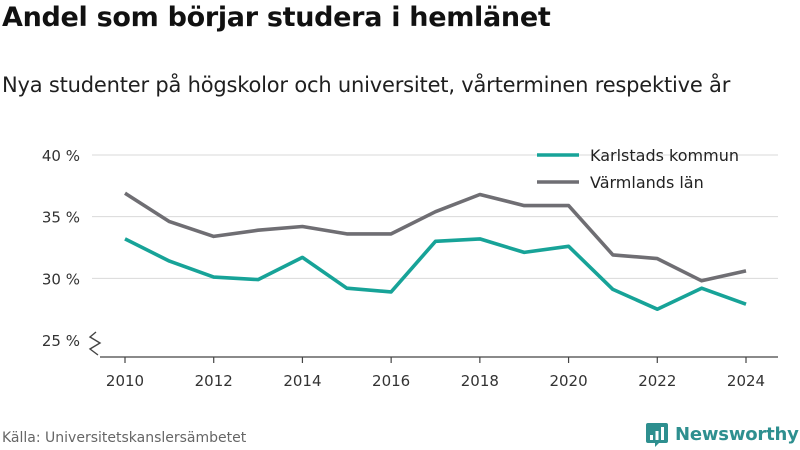 This screenshot has width=800, height=450. Describe the element at coordinates (61, 279) in the screenshot. I see `y-tick-label: 30 %` at that location.